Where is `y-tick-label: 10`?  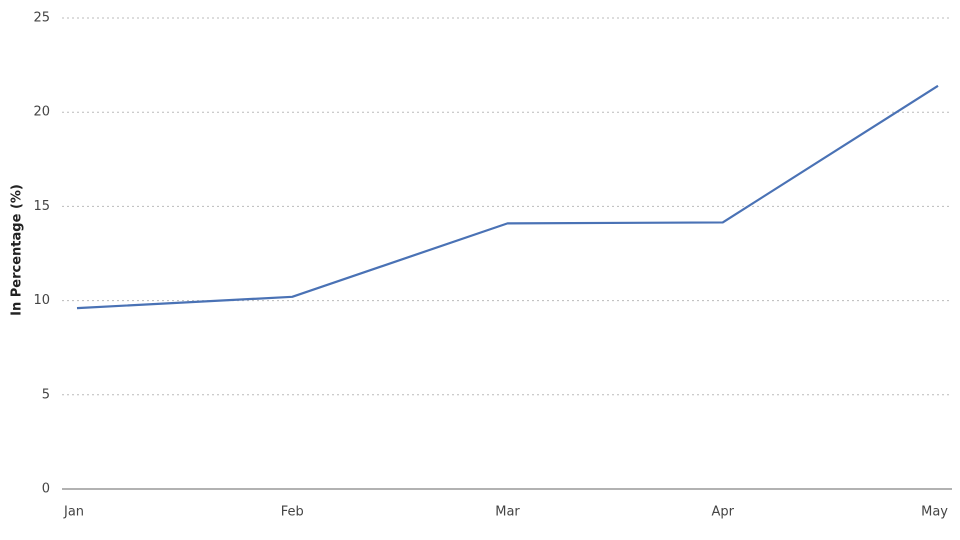
y-tick-label: 10 is located at coordinates (41, 300).